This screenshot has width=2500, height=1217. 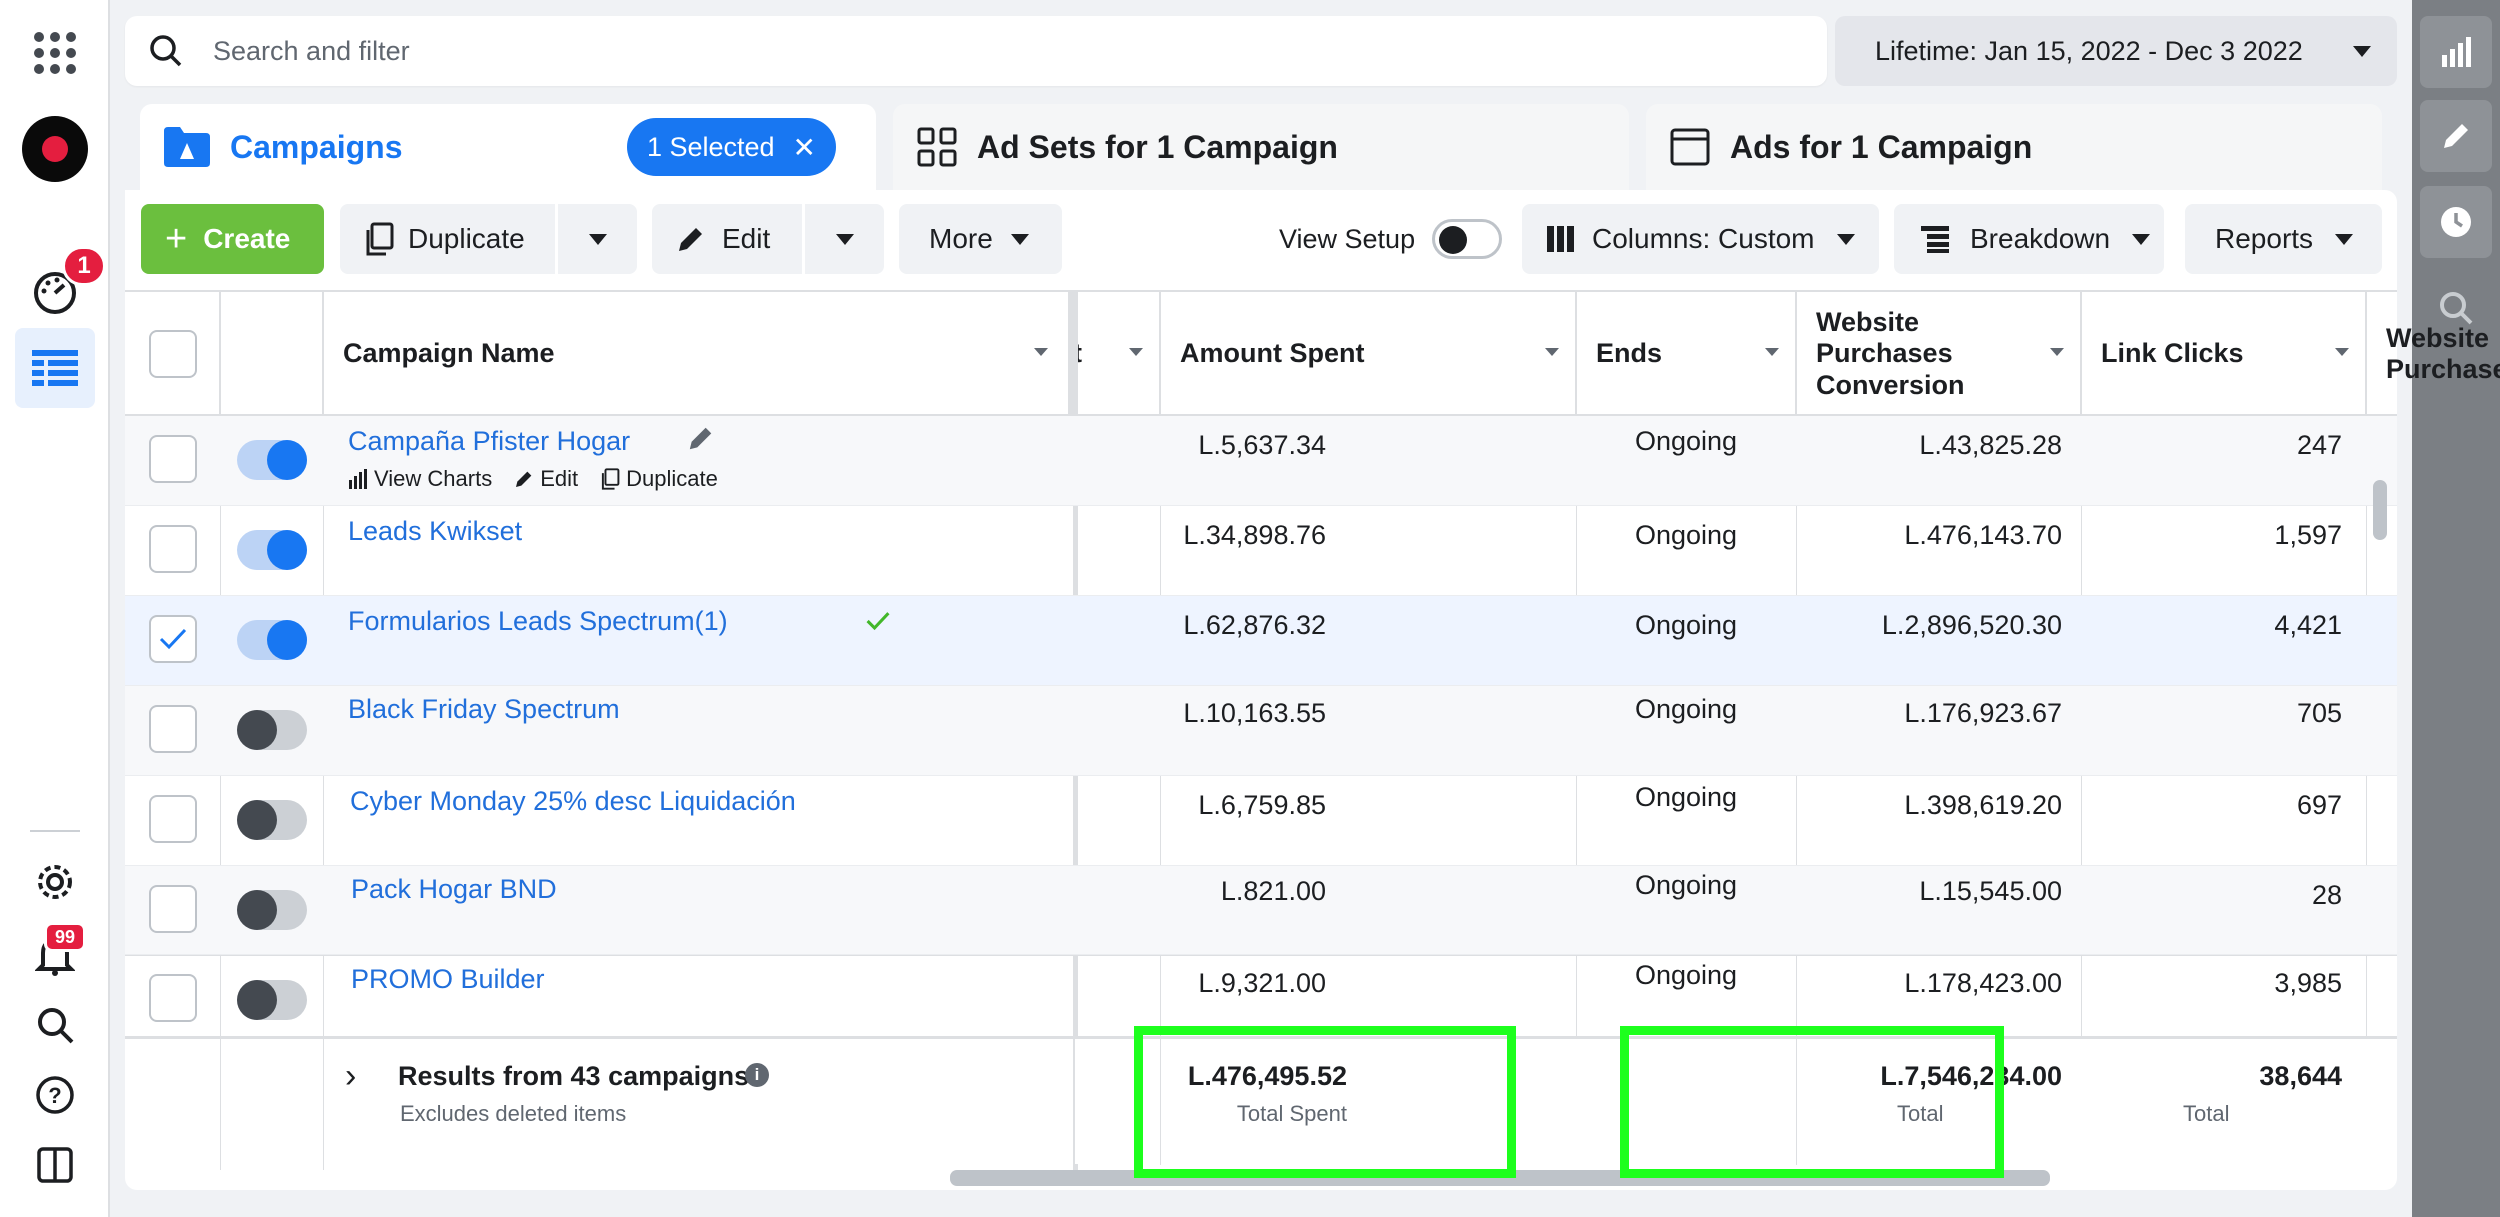 I want to click on link-clicks-cell: 28, so click(x=2326, y=895).